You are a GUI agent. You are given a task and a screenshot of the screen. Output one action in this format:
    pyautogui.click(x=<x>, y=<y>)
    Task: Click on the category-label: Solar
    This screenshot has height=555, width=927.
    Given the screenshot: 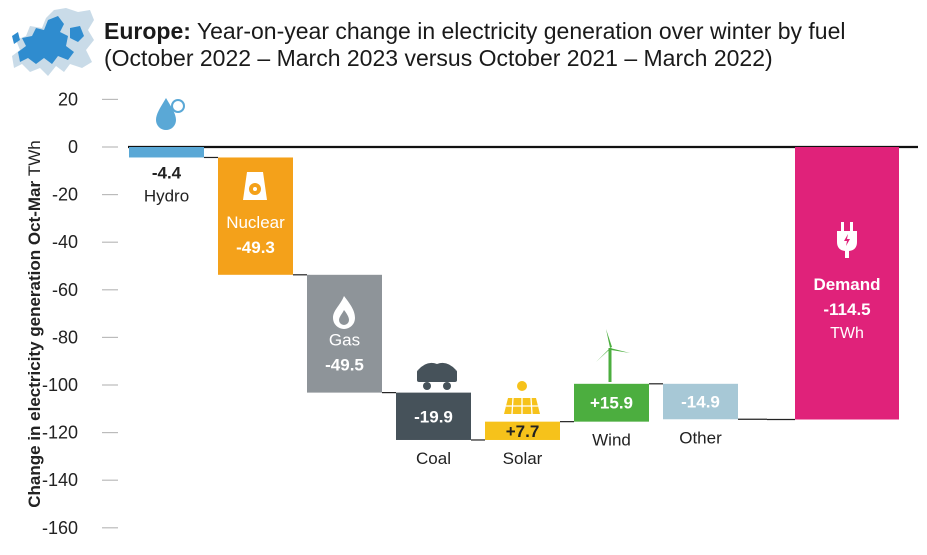 What is the action you would take?
    pyautogui.click(x=523, y=458)
    